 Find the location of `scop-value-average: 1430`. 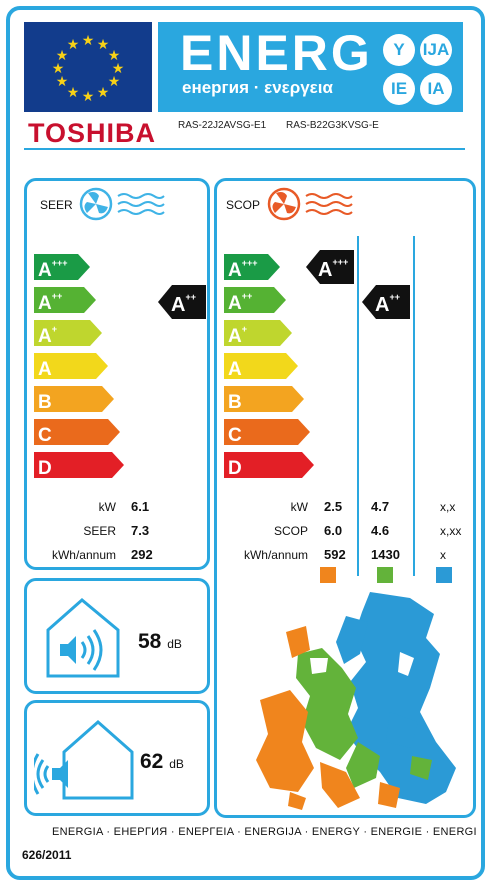

scop-value-average: 1430 is located at coordinates (385, 554).